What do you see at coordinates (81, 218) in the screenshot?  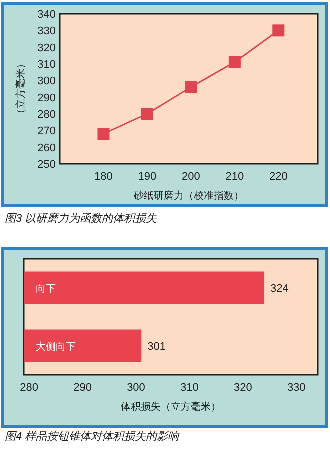 I see `text: 图3 以研磨力为函数的体积损失` at bounding box center [81, 218].